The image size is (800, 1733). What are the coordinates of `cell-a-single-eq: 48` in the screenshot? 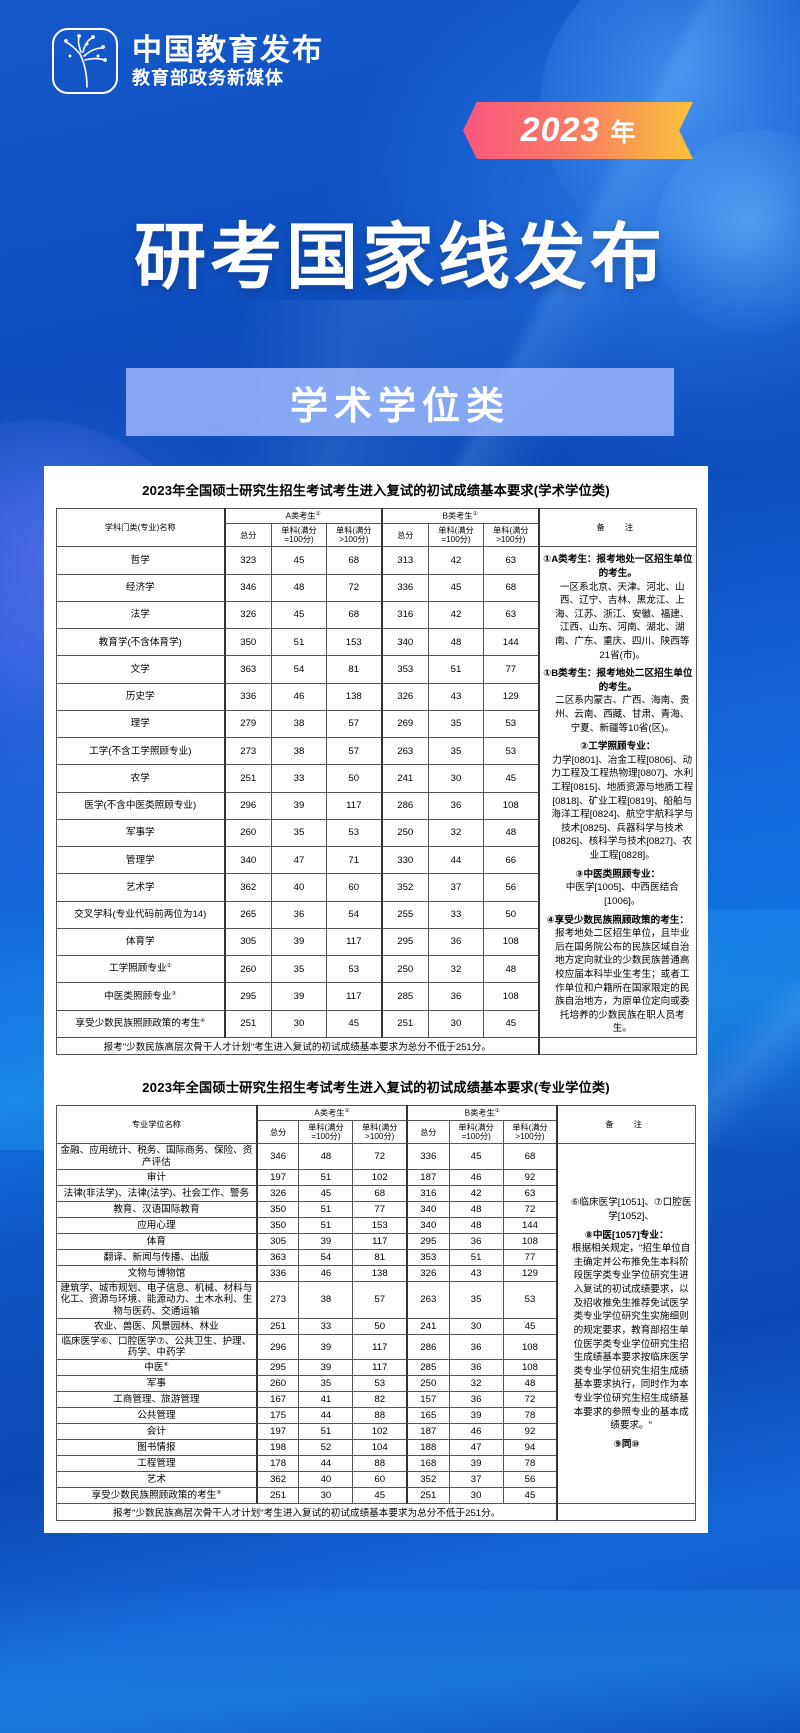 It's located at (299, 587).